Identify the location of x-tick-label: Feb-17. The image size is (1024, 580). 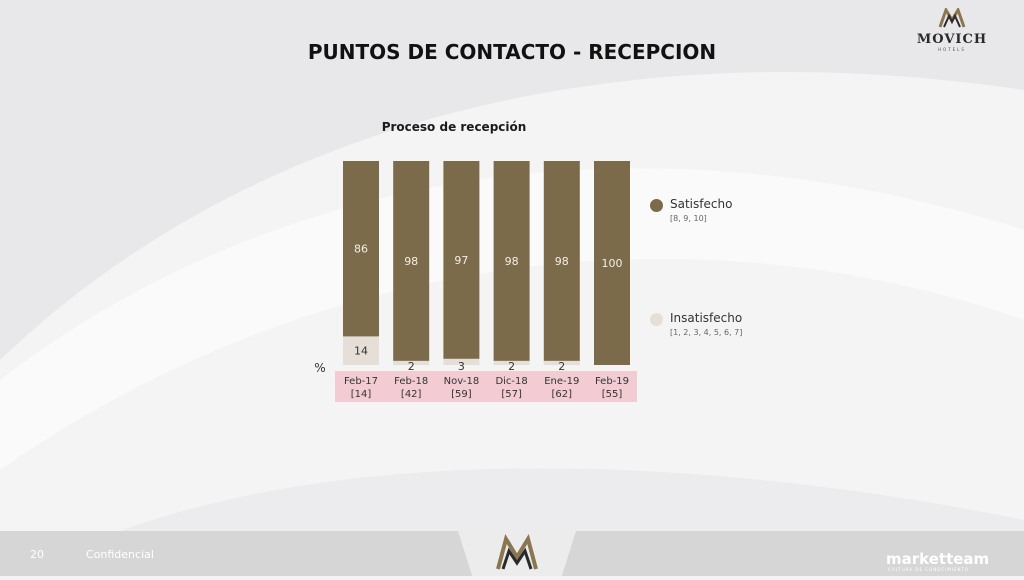
(361, 381).